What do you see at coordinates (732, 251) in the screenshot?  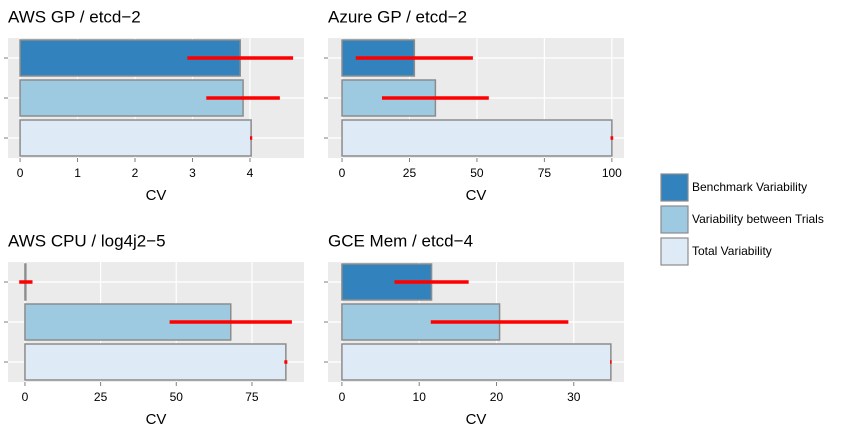 I see `legend-label: Total Variability` at bounding box center [732, 251].